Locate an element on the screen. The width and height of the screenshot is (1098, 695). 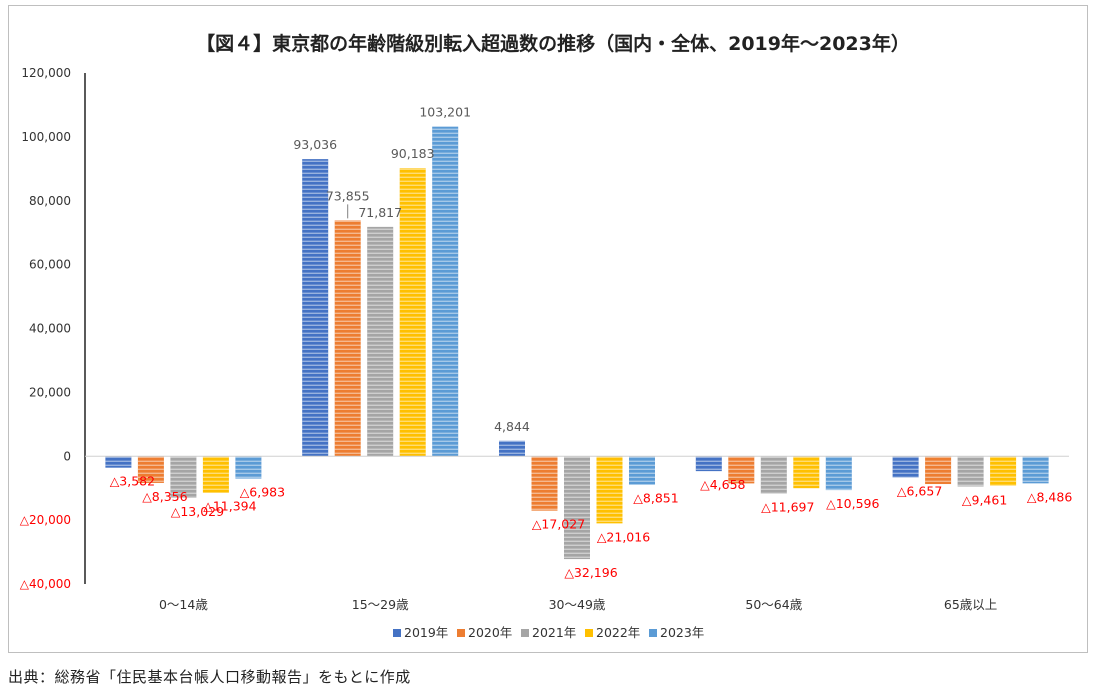
data-label: △8,851 is located at coordinates (655, 498).